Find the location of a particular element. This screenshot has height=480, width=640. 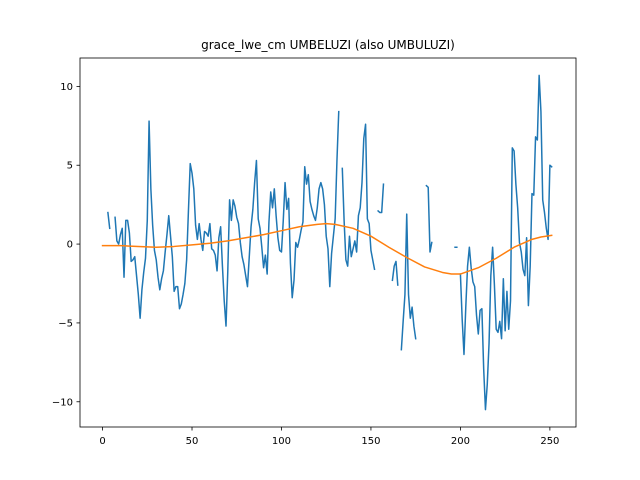

y-tick-label: −10 is located at coordinates (62, 402).